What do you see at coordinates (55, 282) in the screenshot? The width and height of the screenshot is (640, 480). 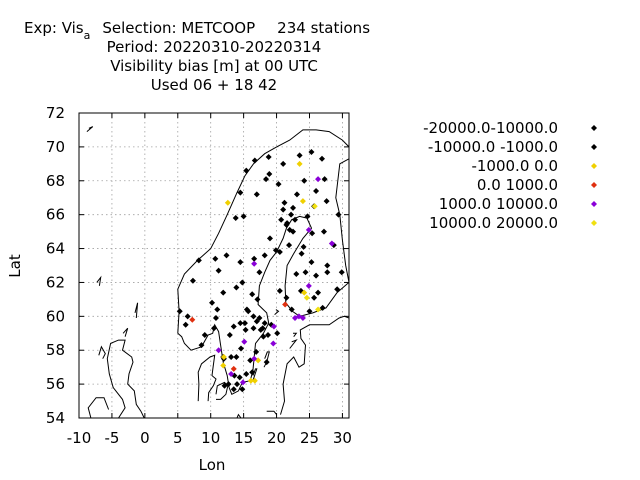 I see `y-tick-label: 62` at bounding box center [55, 282].